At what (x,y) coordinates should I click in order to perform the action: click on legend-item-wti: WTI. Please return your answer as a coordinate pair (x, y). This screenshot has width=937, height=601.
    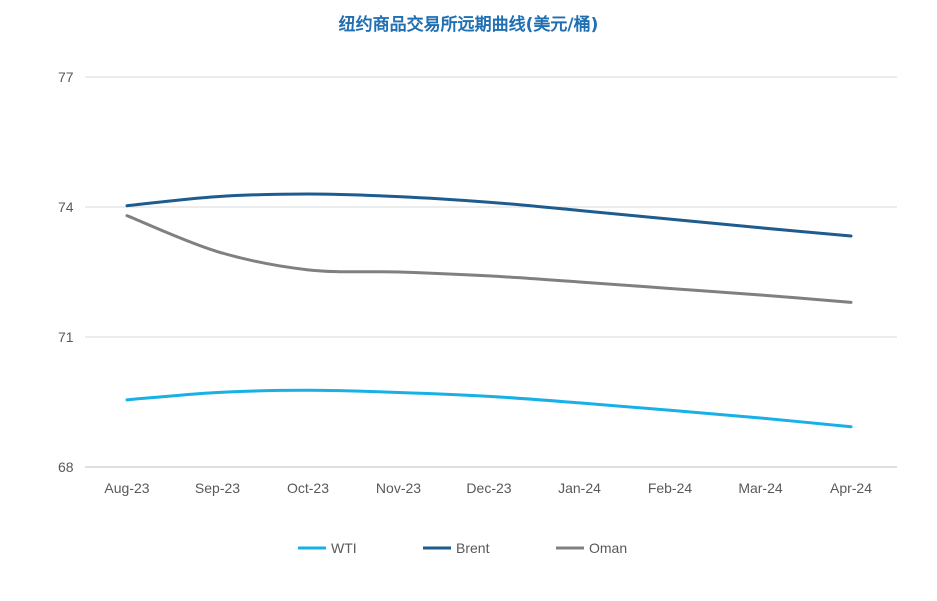
    Looking at the image, I should click on (327, 548).